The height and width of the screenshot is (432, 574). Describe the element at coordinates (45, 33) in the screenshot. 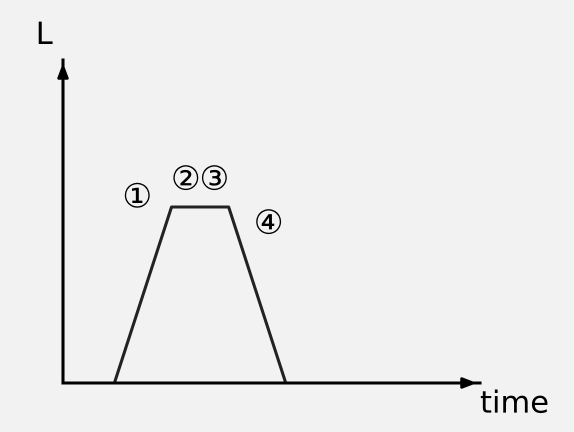

I see `text: L` at that location.